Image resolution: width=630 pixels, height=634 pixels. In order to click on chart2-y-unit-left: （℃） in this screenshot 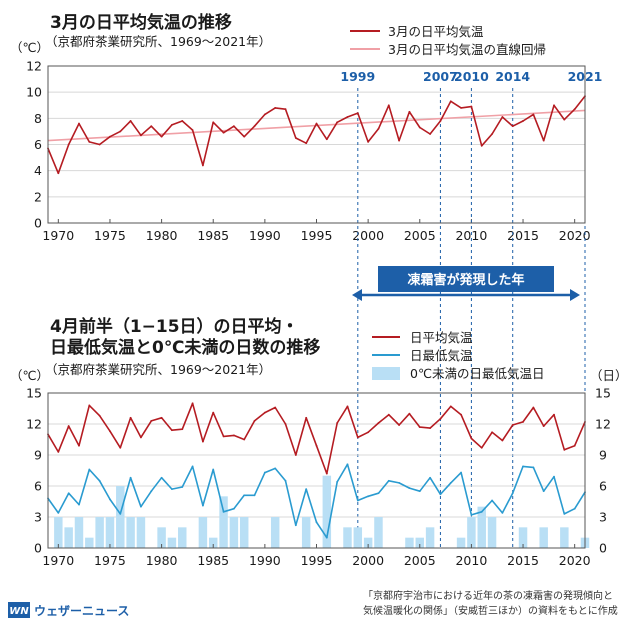, I will do `click(29, 375)`.